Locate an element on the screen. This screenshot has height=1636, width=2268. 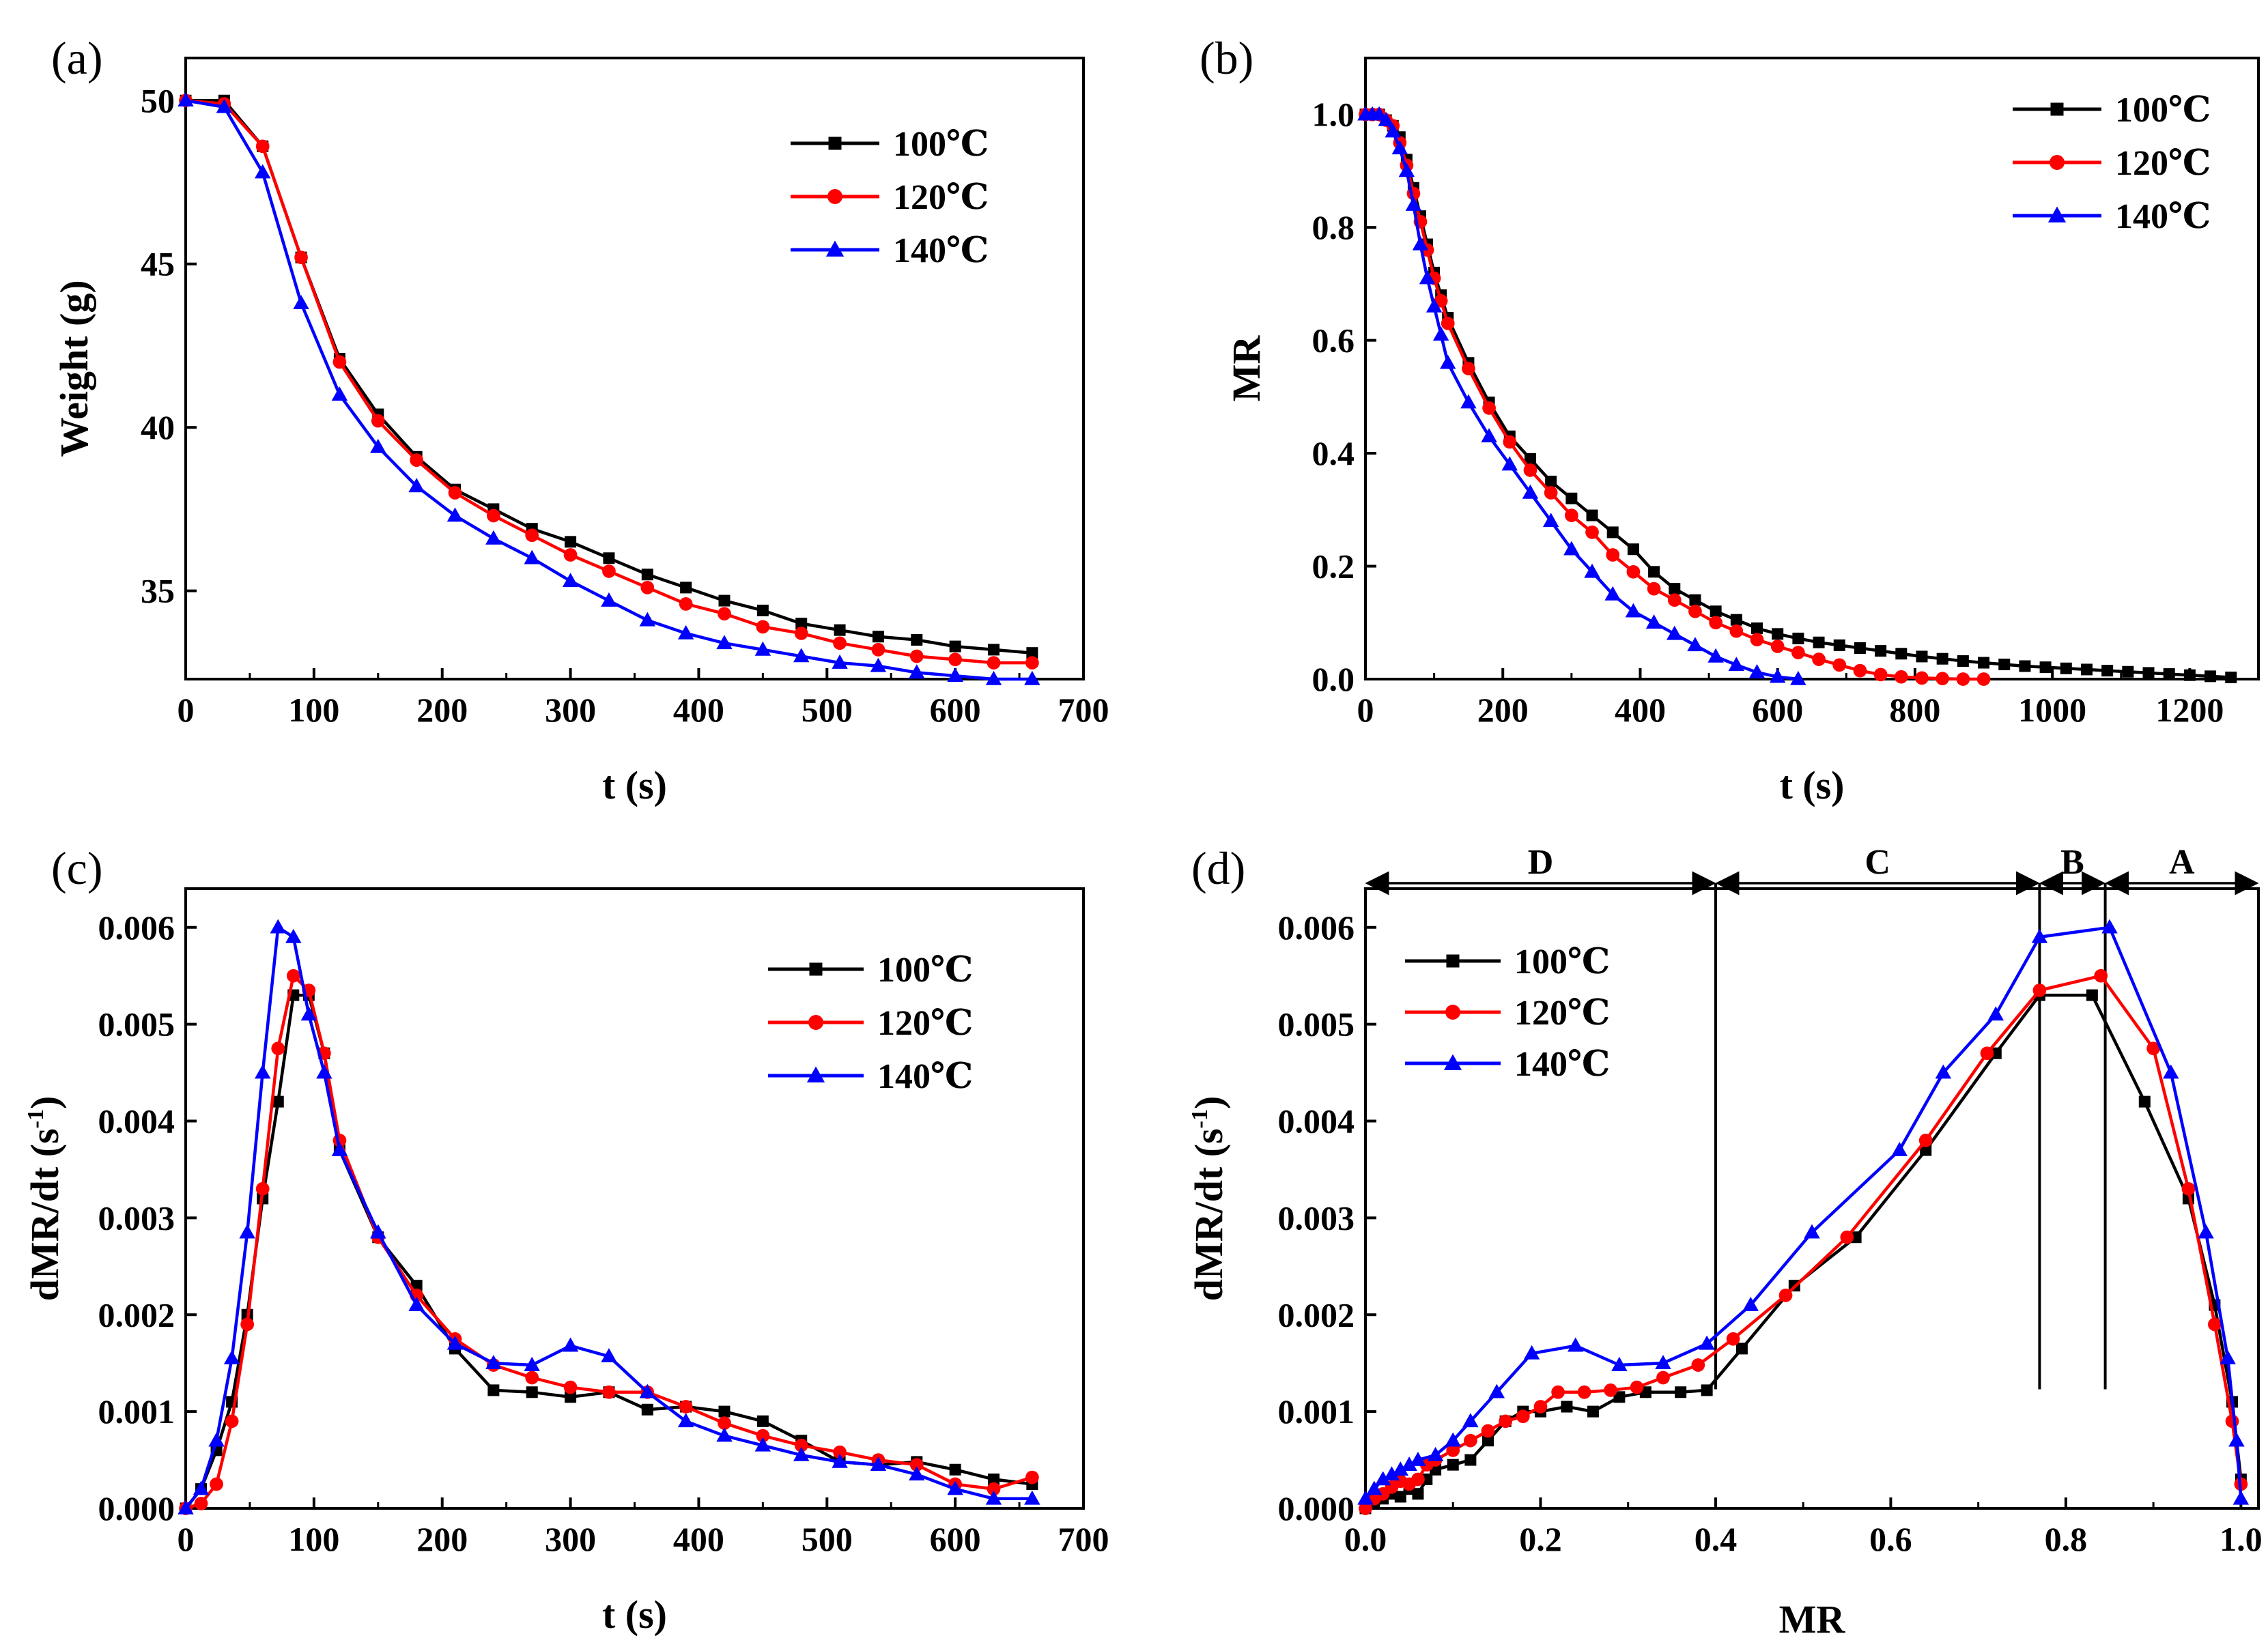
legend-label: 120℃ is located at coordinates (1562, 1013).